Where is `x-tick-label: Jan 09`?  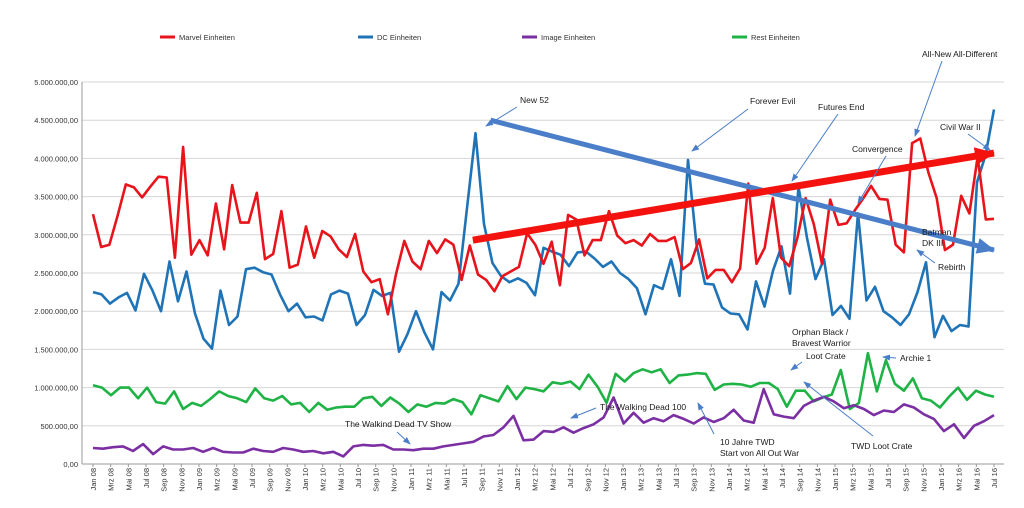
x-tick-label: Jan 09 is located at coordinates (199, 479).